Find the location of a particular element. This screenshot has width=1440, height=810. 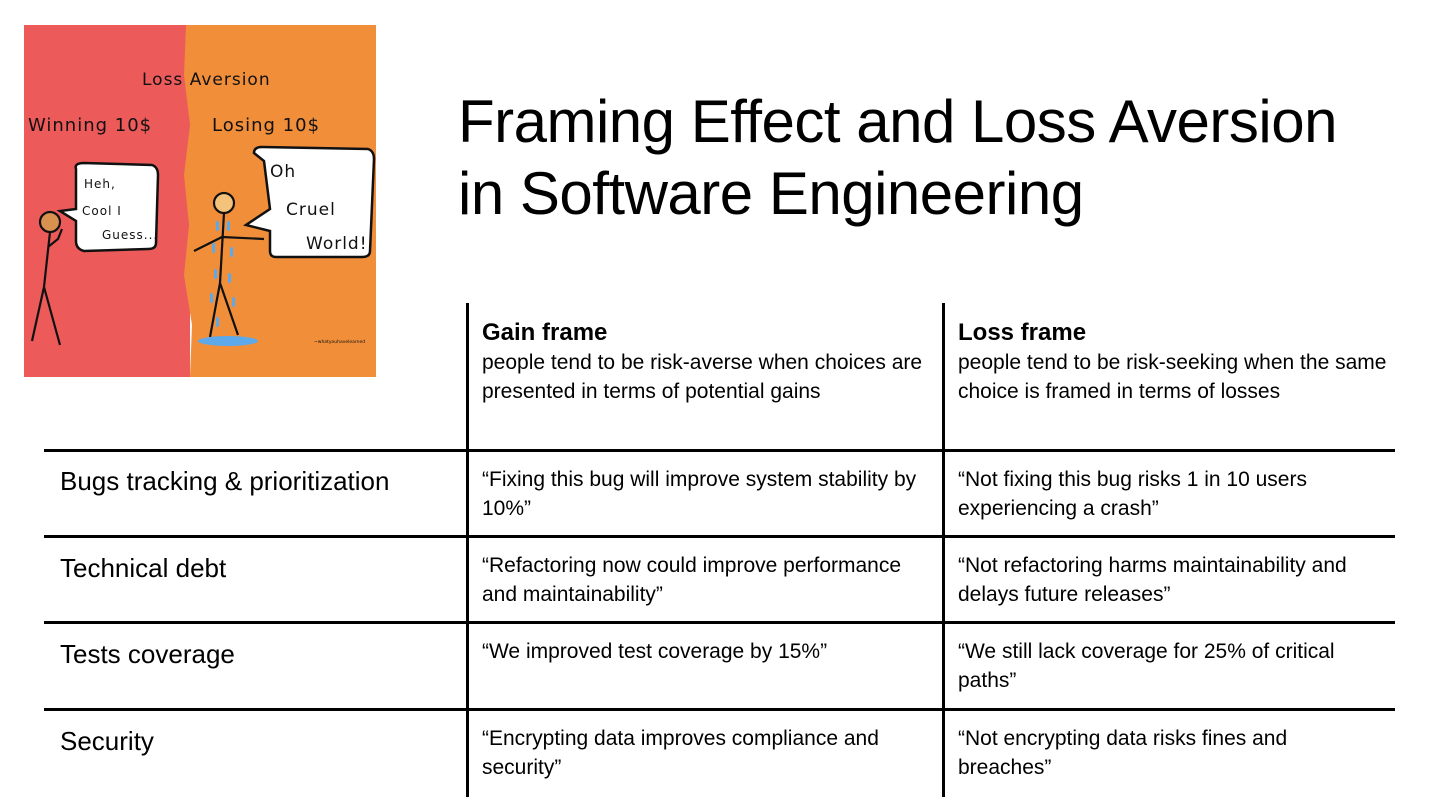

cartoon-left-label: Winning 10$ is located at coordinates (90, 125).